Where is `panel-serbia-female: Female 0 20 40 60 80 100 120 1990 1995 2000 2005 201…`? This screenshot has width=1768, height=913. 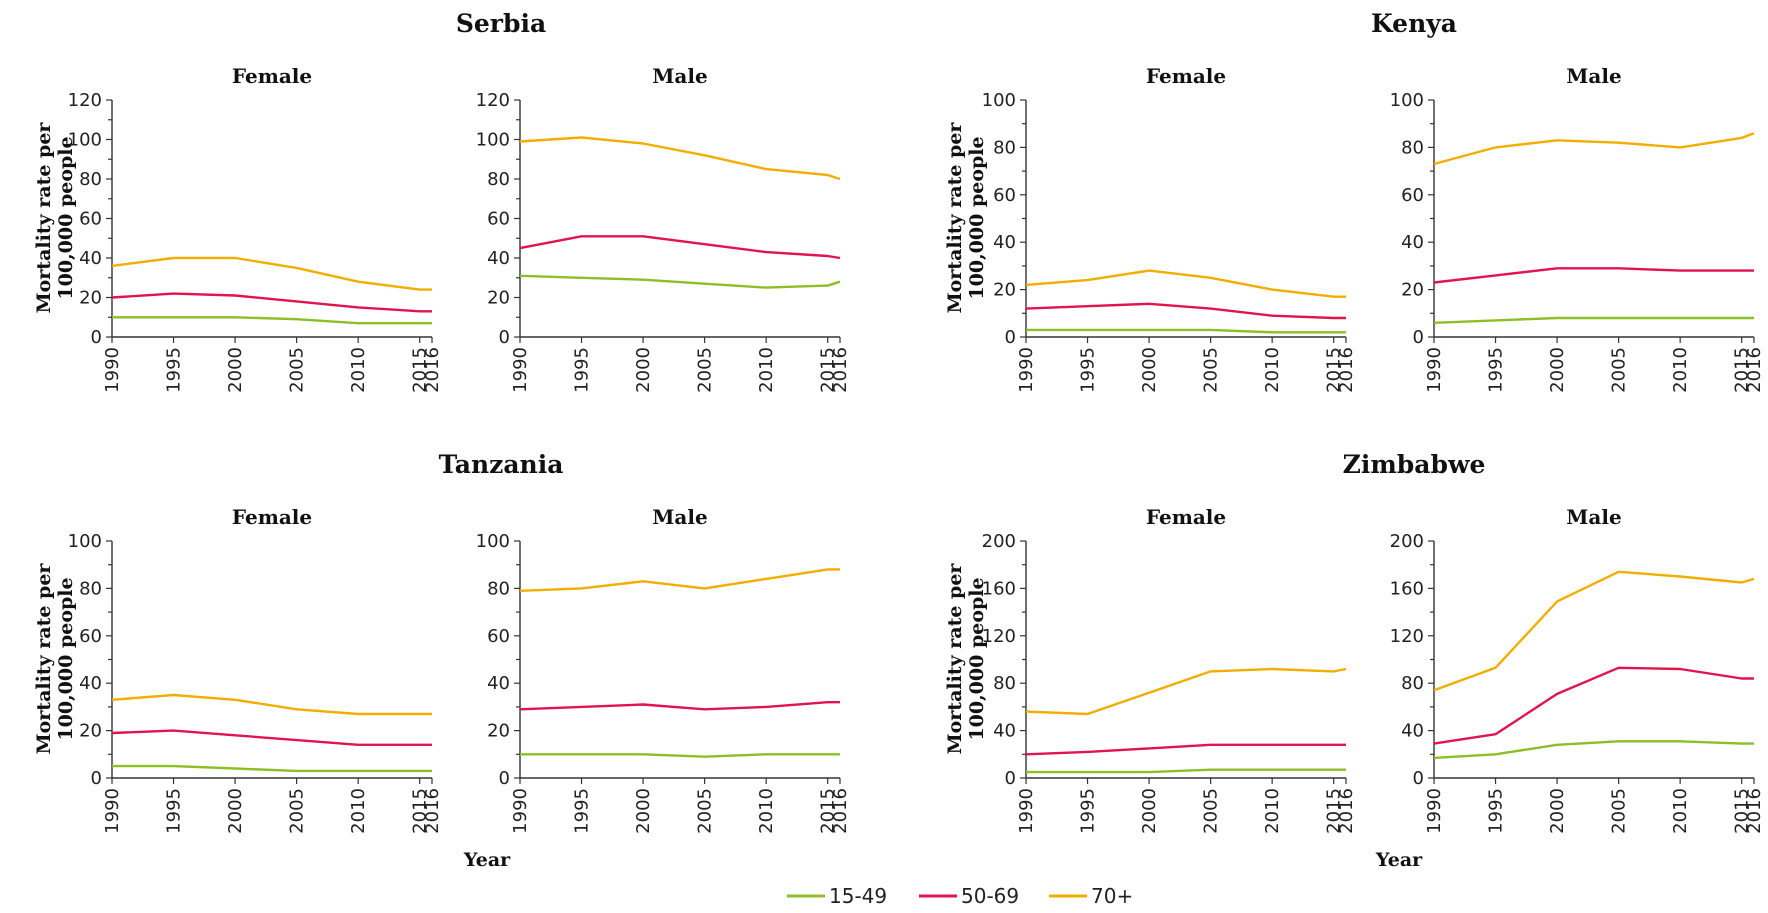
panel-serbia-female: Female 0 20 40 60 80 100 120 1990 1995 2000 2005 201… is located at coordinates (255, 228).